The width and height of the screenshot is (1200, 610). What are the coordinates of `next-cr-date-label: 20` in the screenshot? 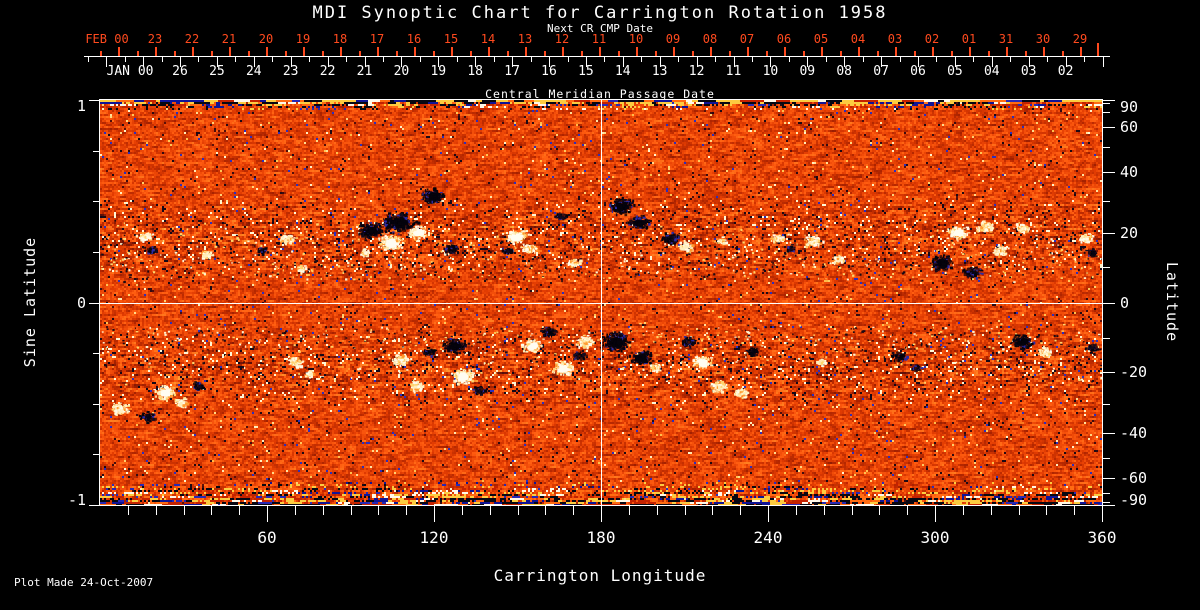 It's located at (266, 39).